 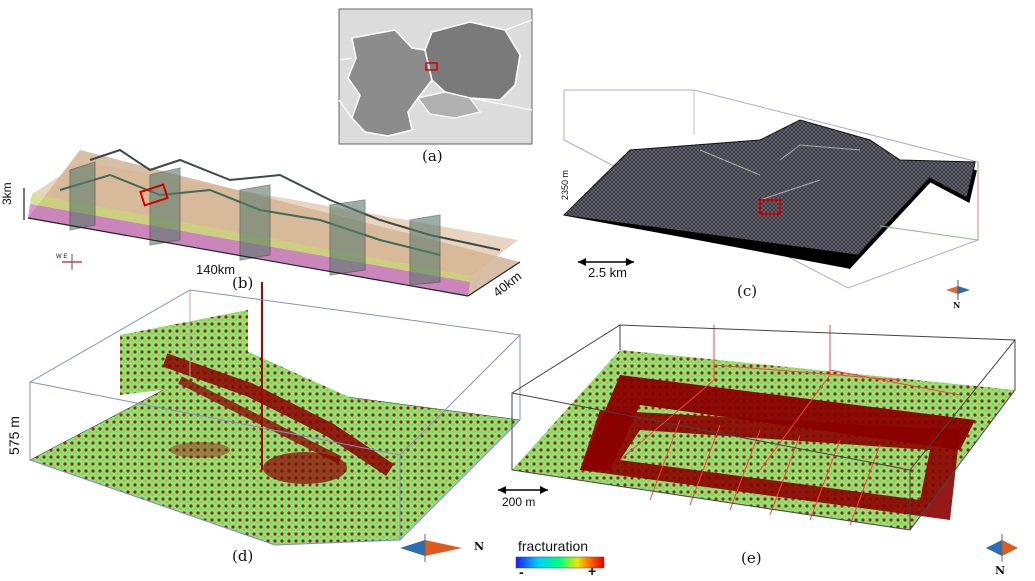 I want to click on scale-label-c: 2.5 km, so click(x=608, y=272).